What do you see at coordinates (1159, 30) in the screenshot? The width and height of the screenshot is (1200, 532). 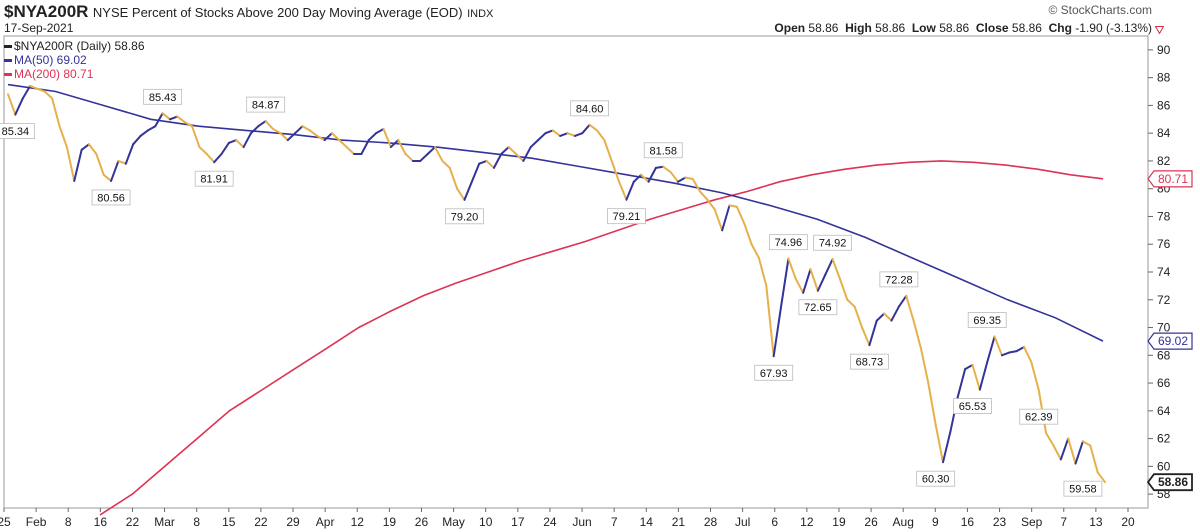 I see `down-triangle-icon` at bounding box center [1159, 30].